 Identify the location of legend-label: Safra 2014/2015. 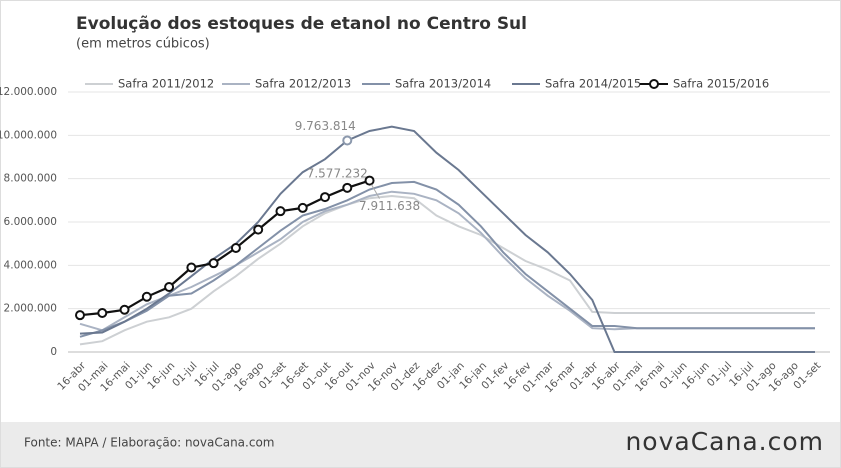
(593, 84).